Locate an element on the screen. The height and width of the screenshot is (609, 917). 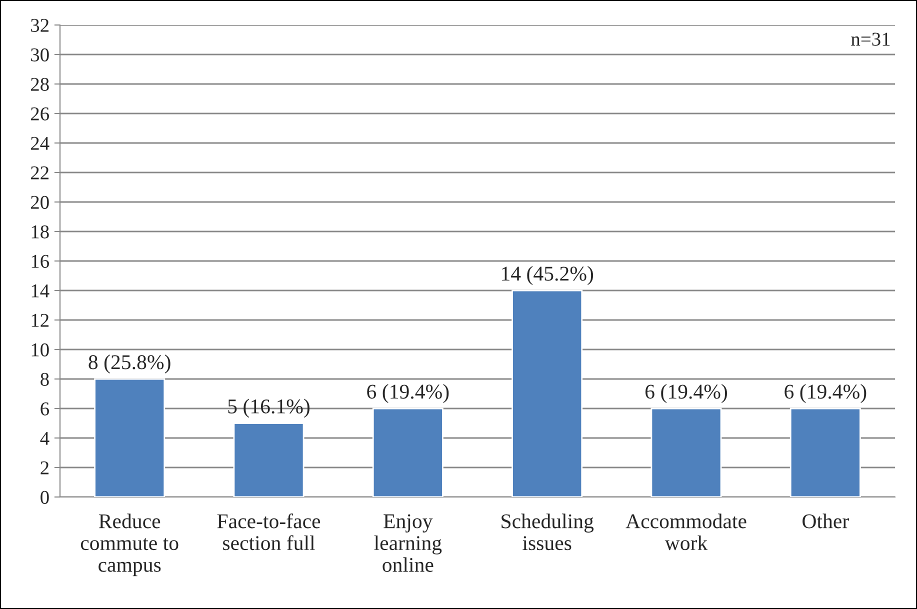
y-tick-label: 16 is located at coordinates (41, 261).